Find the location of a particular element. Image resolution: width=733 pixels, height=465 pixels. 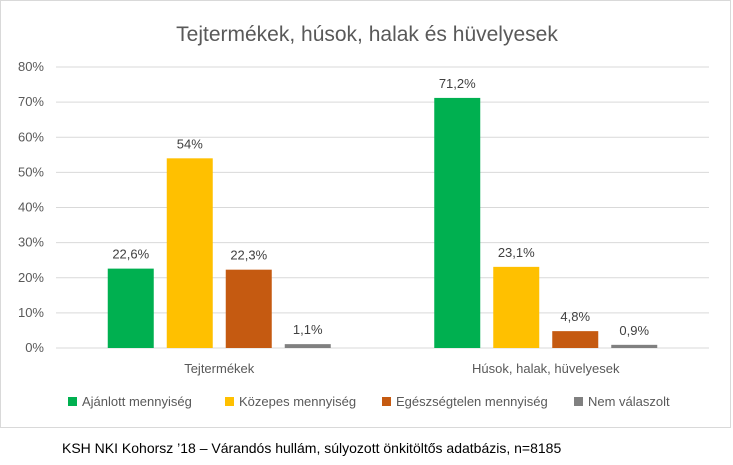

y-tick-label: 70% is located at coordinates (31, 101).